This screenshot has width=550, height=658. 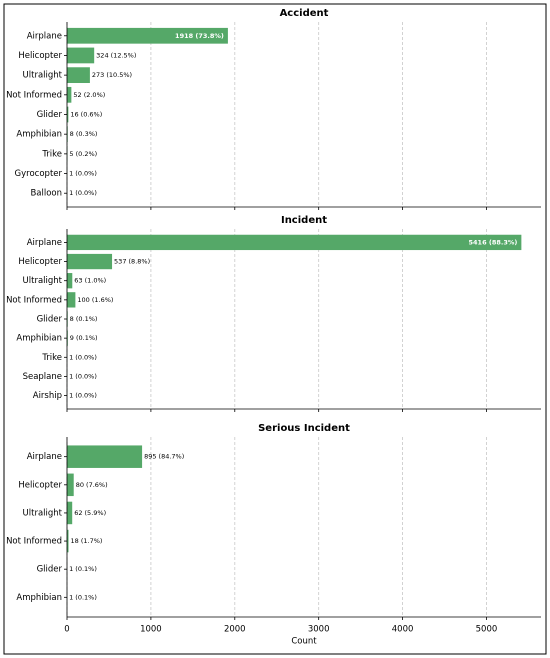 I want to click on value-label: 16 (0.6%), so click(x=86, y=115).